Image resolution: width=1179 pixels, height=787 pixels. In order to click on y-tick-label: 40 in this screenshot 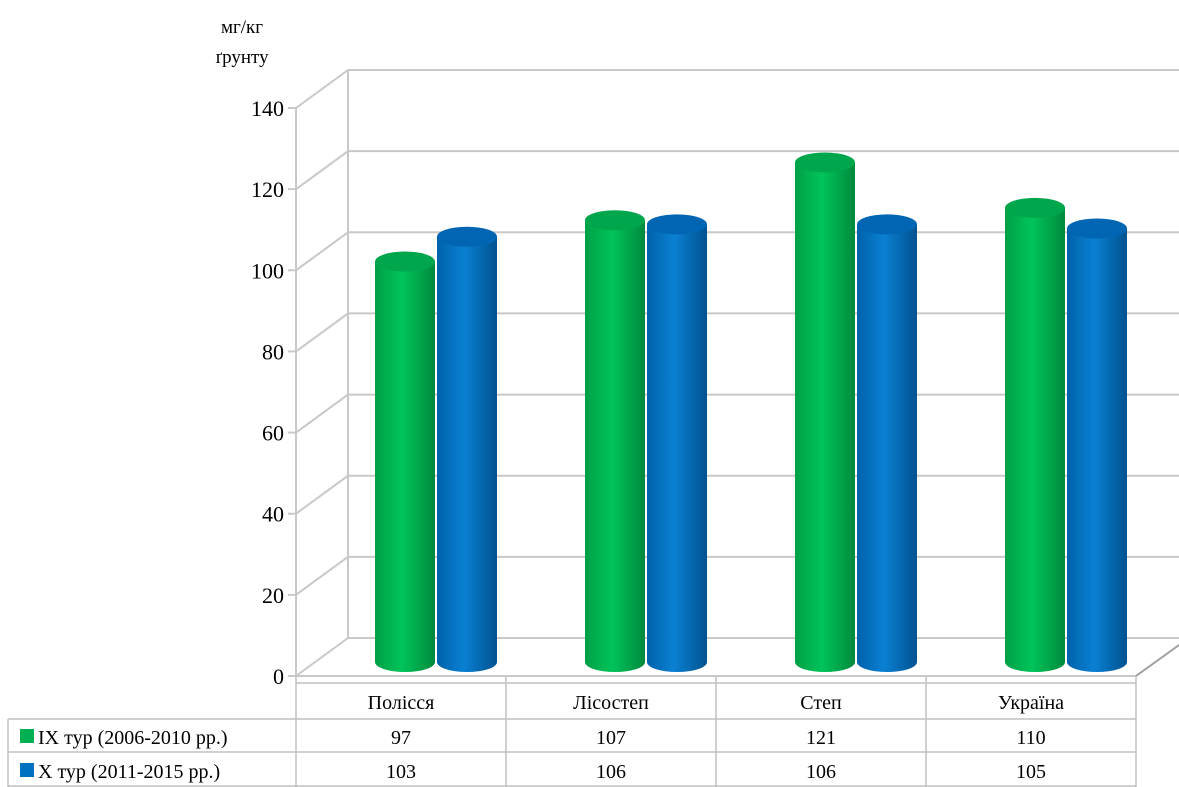, I will do `click(273, 514)`.